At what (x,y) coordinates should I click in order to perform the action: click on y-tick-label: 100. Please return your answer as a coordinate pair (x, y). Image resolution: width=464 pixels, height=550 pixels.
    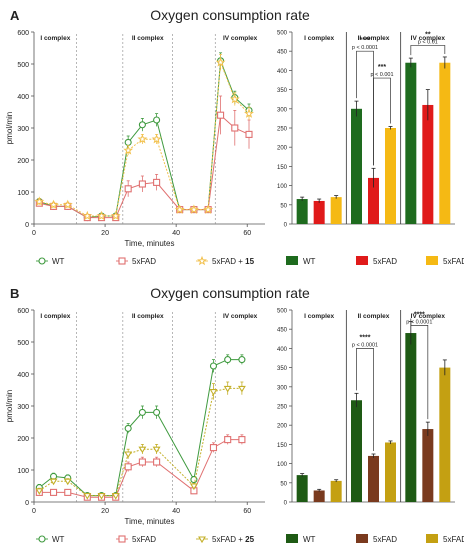
    Looking at the image, I should click on (23, 471).